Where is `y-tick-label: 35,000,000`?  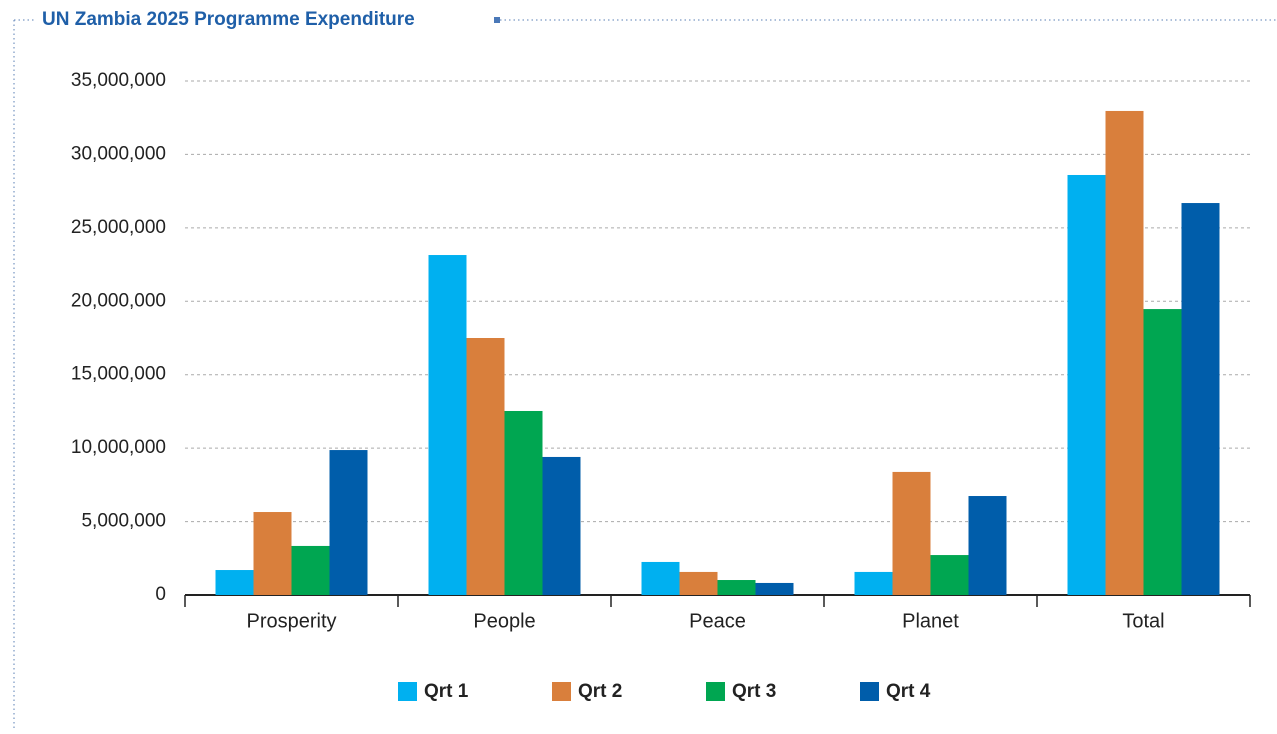 y-tick-label: 35,000,000 is located at coordinates (118, 80).